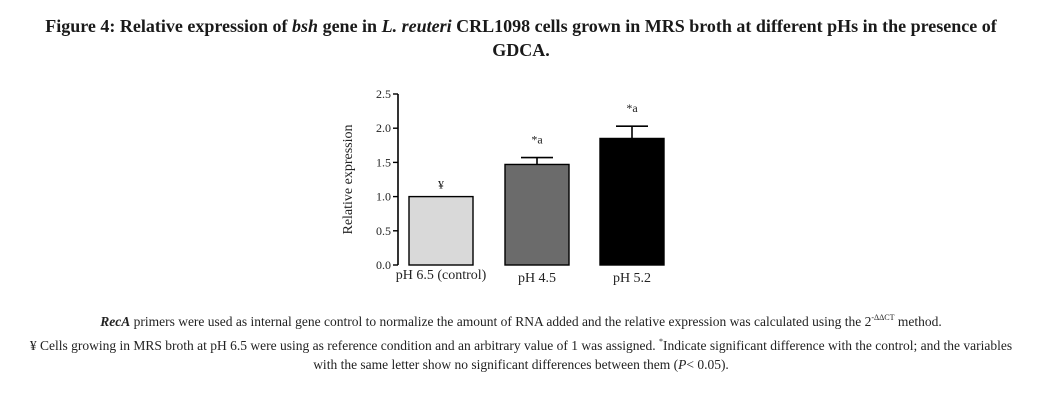  What do you see at coordinates (383, 94) in the screenshot?
I see `y-tick-label: 2.5` at bounding box center [383, 94].